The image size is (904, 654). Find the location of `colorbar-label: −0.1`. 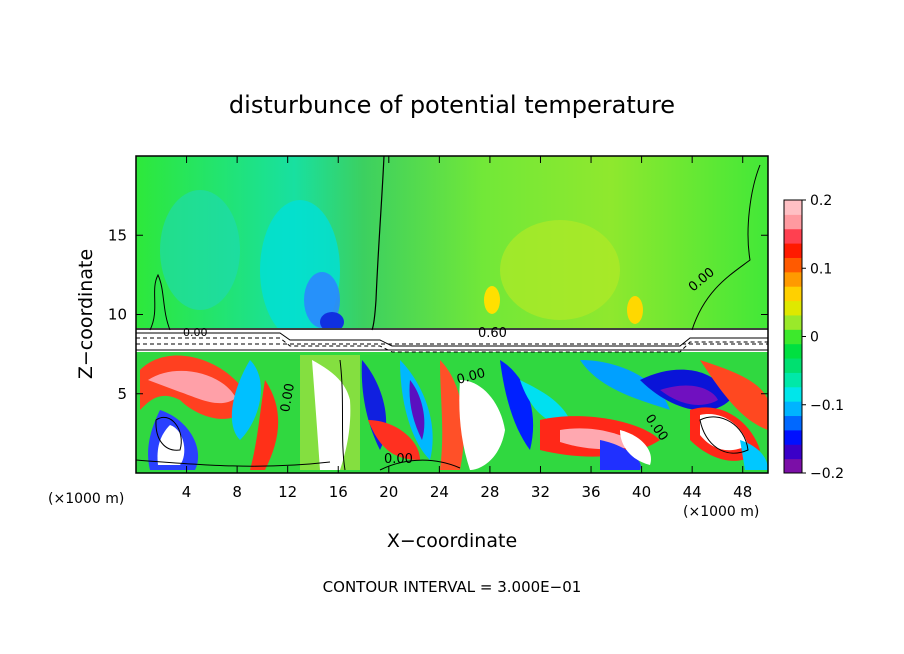

colorbar-label: −0.1 is located at coordinates (827, 406).